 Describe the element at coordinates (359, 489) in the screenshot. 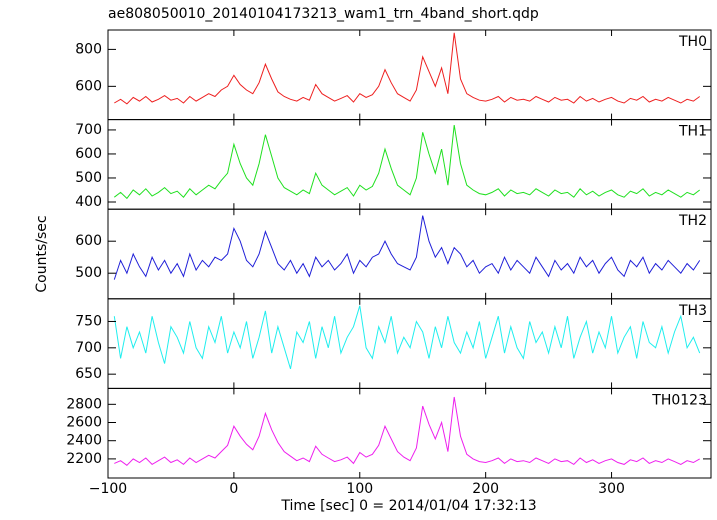

I see `x-tick-label: 100` at that location.